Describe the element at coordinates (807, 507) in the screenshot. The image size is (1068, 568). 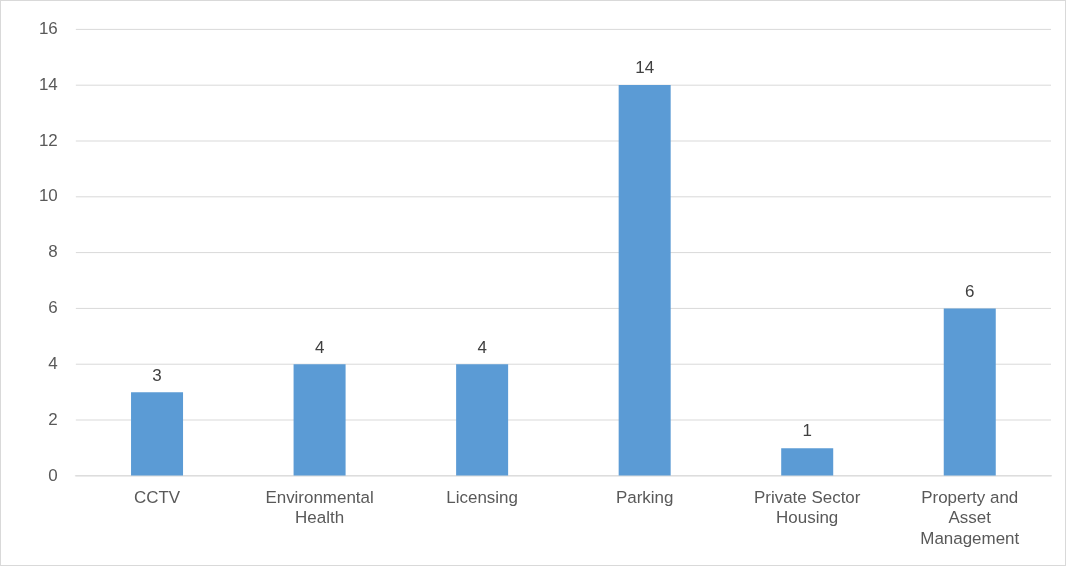
I see `x-tick-label: Private Sector Housing` at that location.